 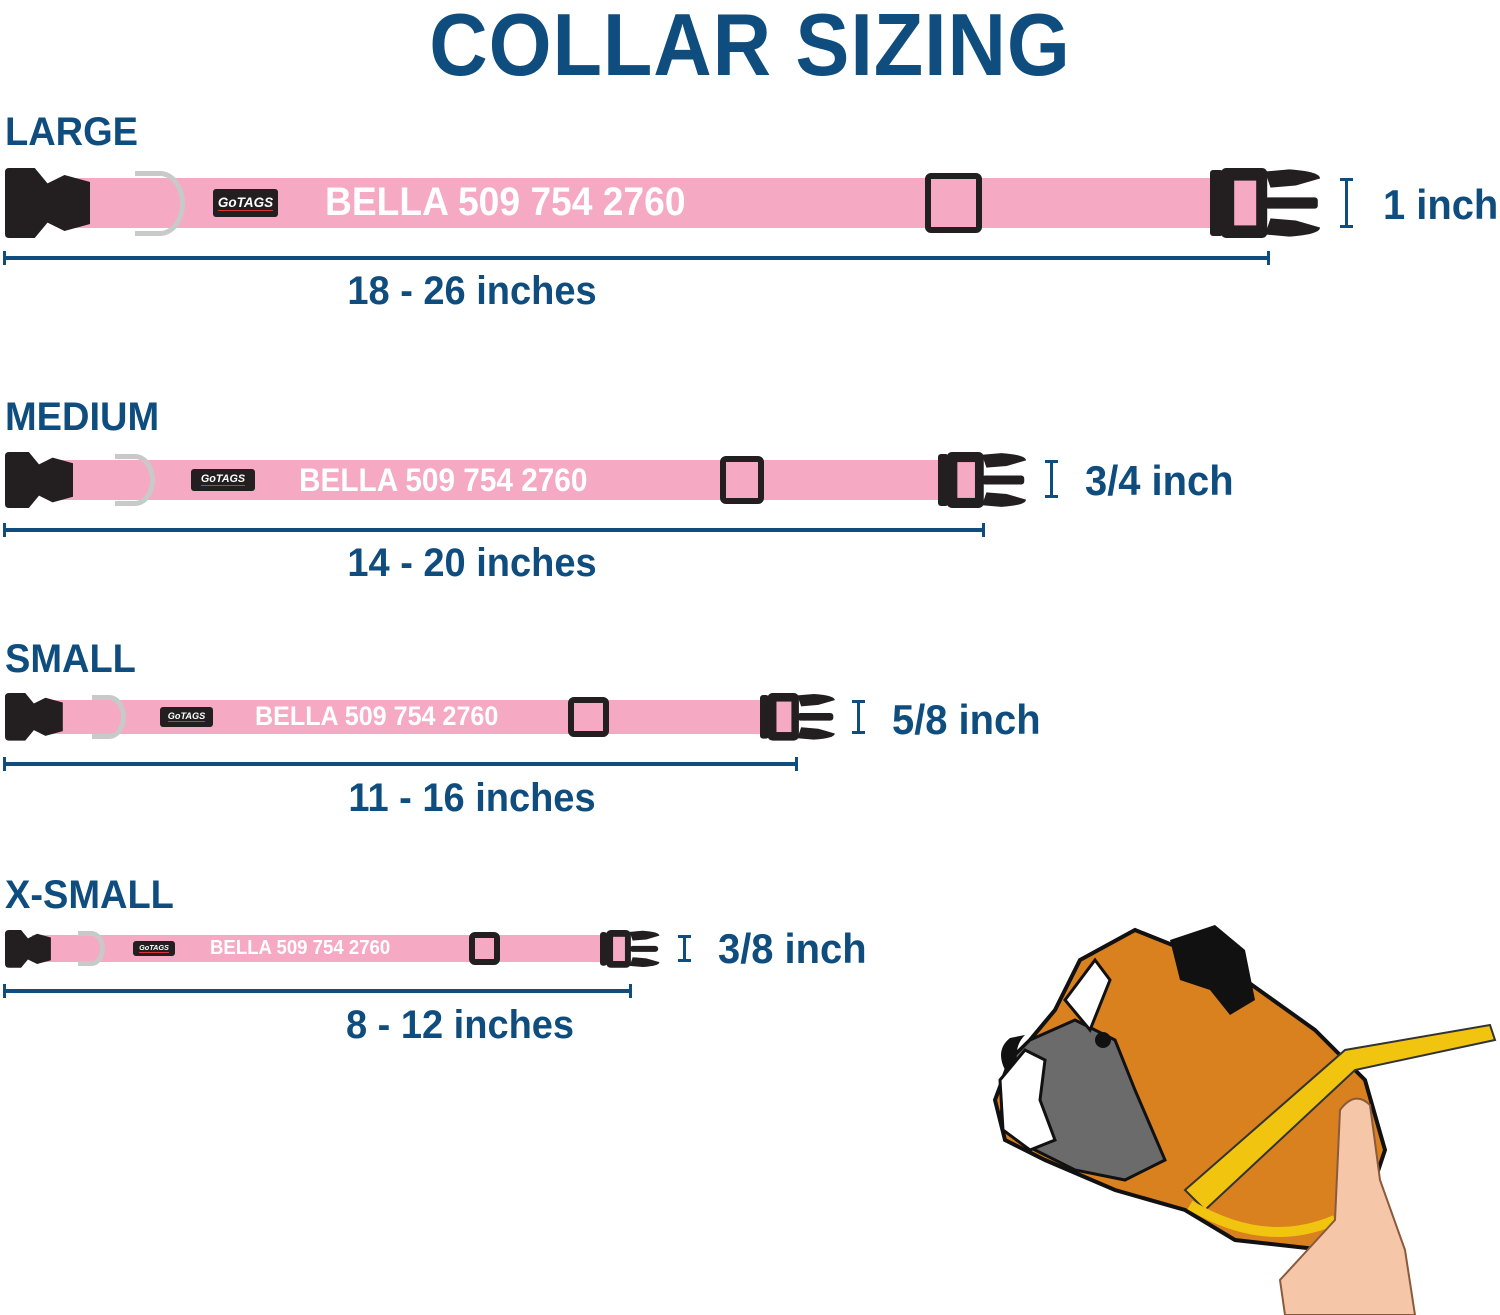 What do you see at coordinates (472, 563) in the screenshot?
I see `length-range: 14 - 20 inches` at bounding box center [472, 563].